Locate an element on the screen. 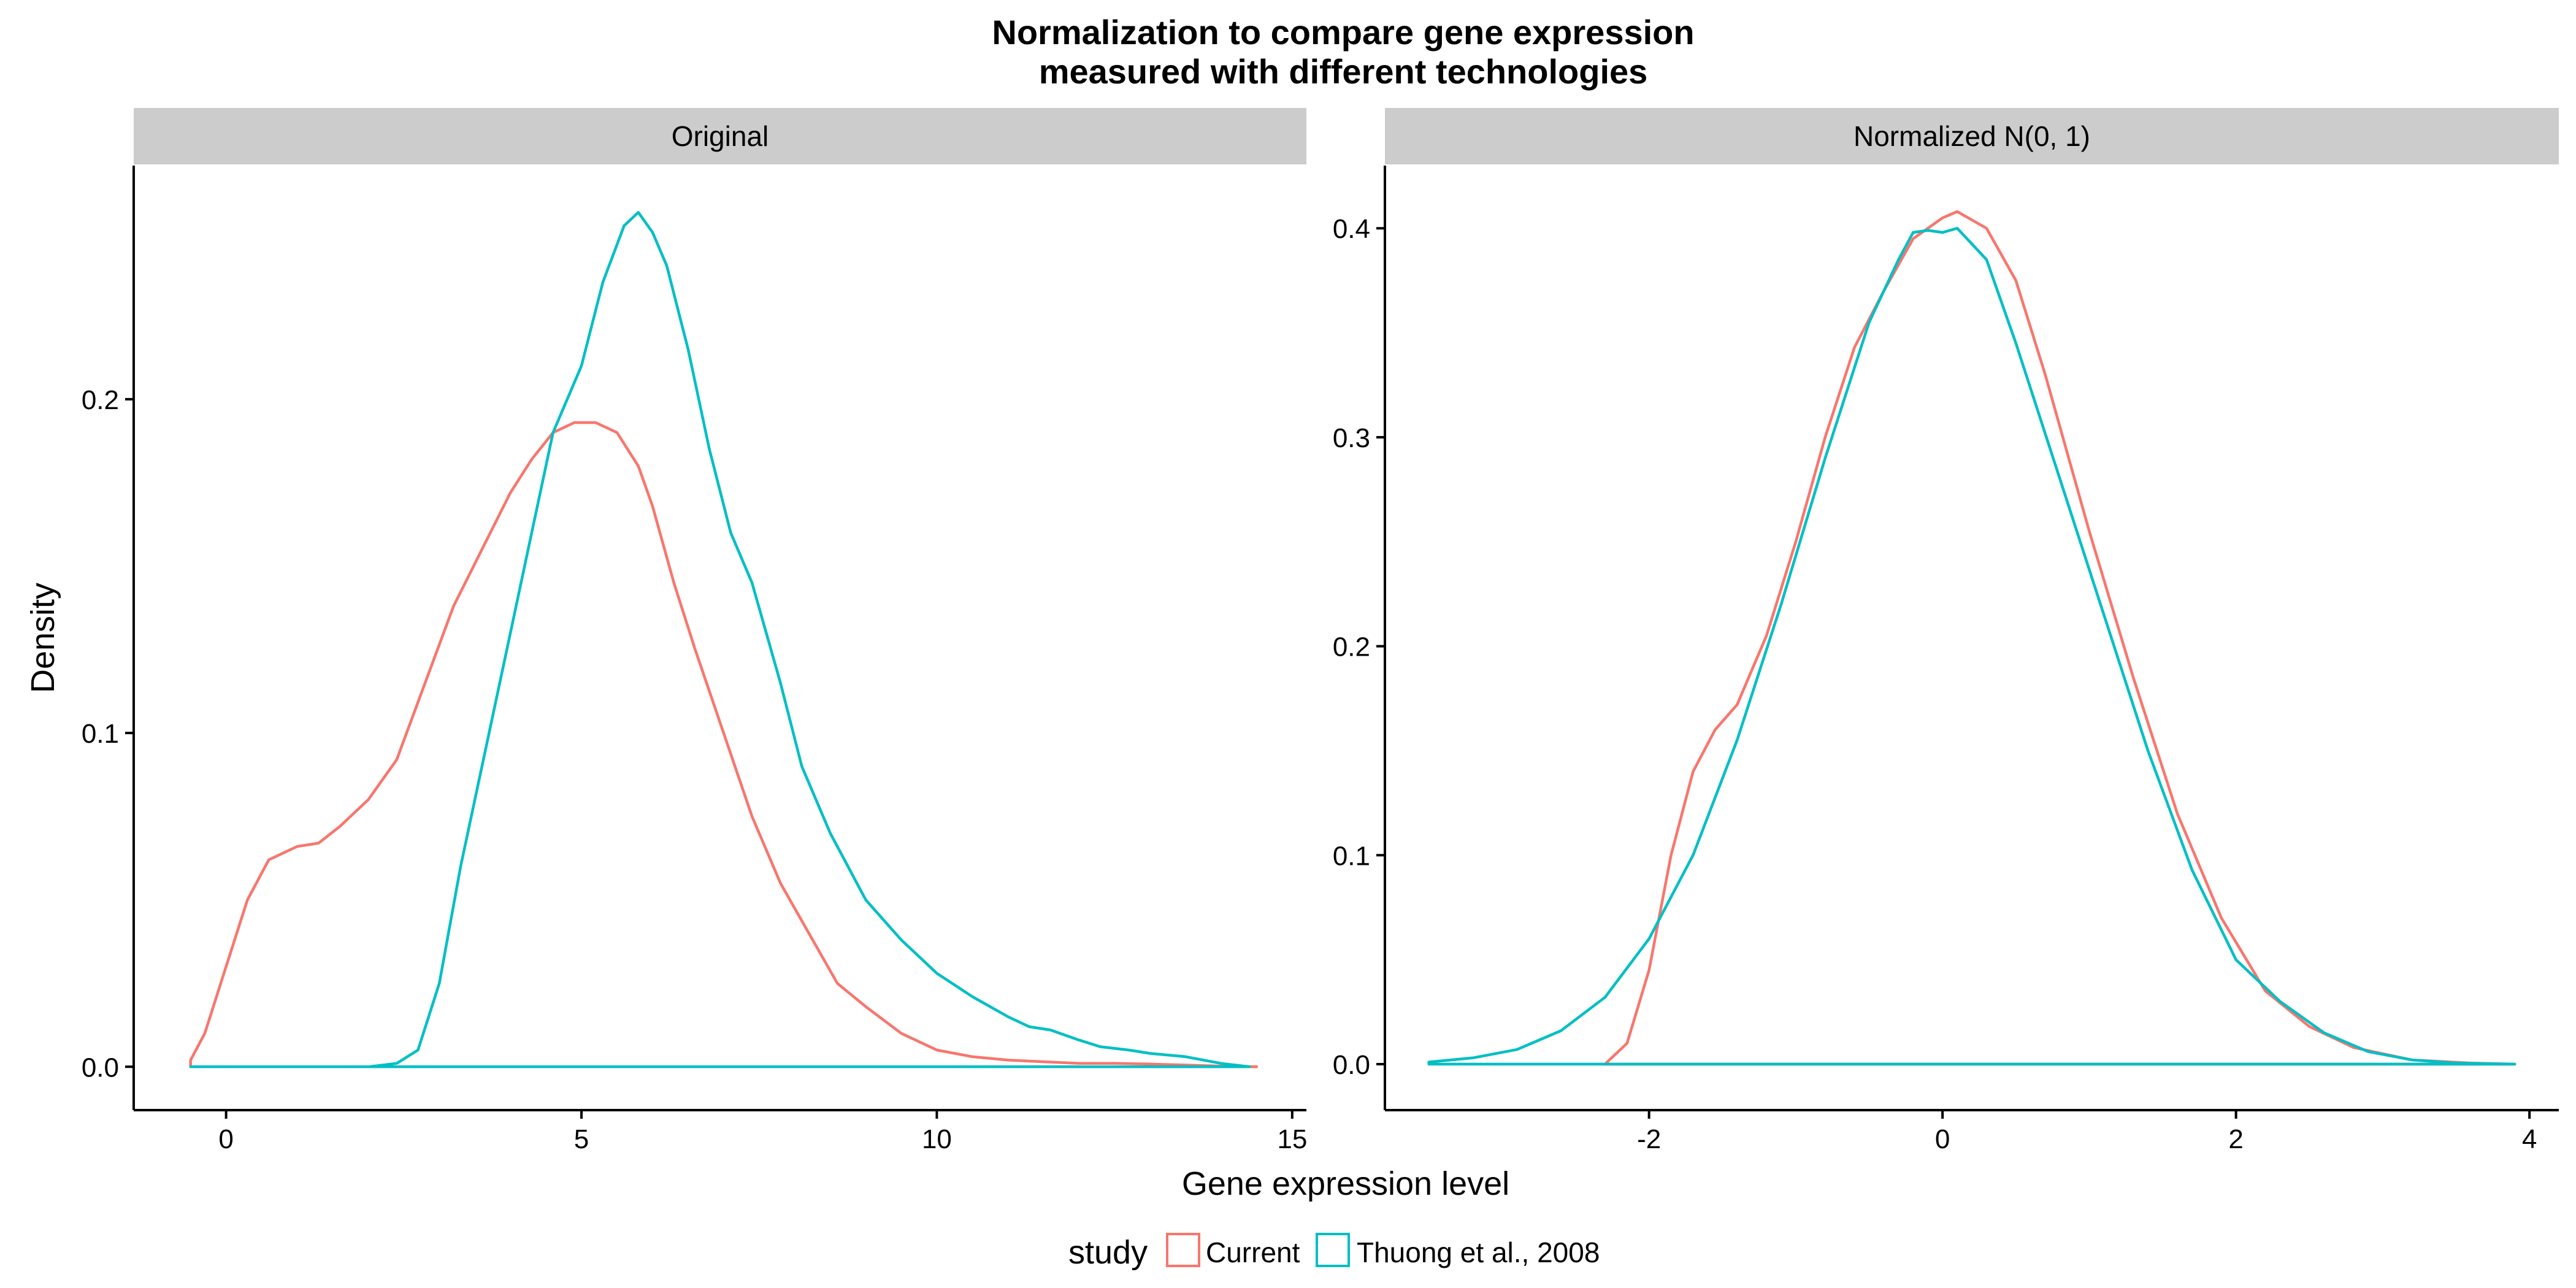  x-tick-label: 5 is located at coordinates (581, 1139).